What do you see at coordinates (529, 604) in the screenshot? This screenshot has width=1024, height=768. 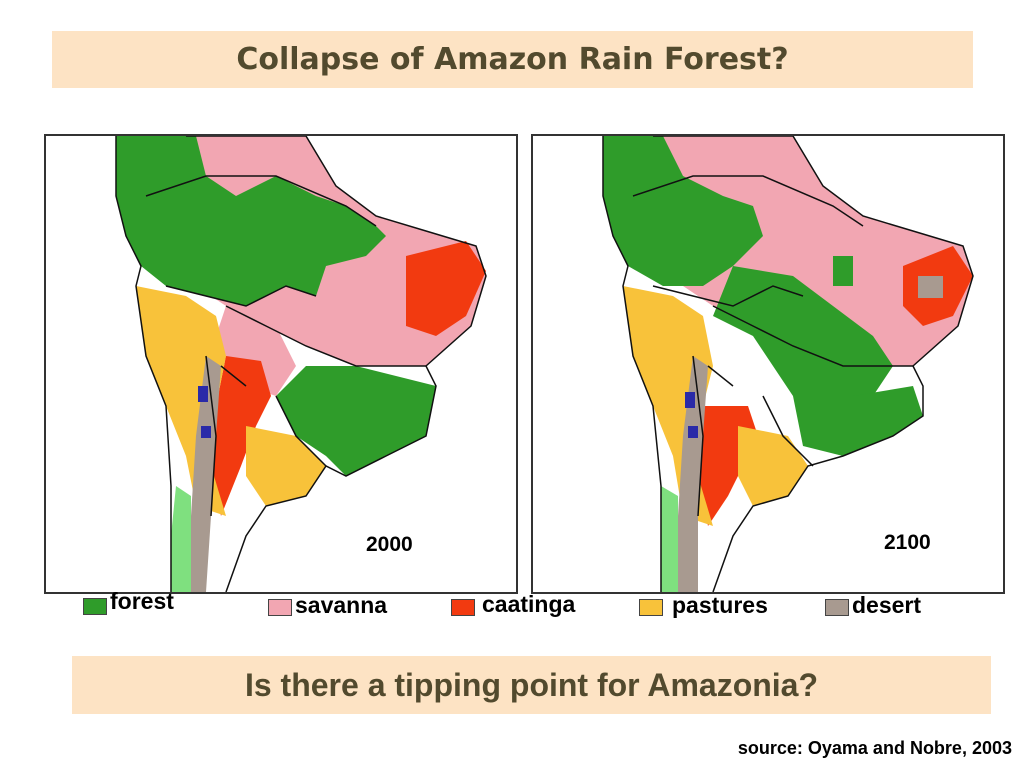 I see `legend-label-caatinga: caatinga` at bounding box center [529, 604].